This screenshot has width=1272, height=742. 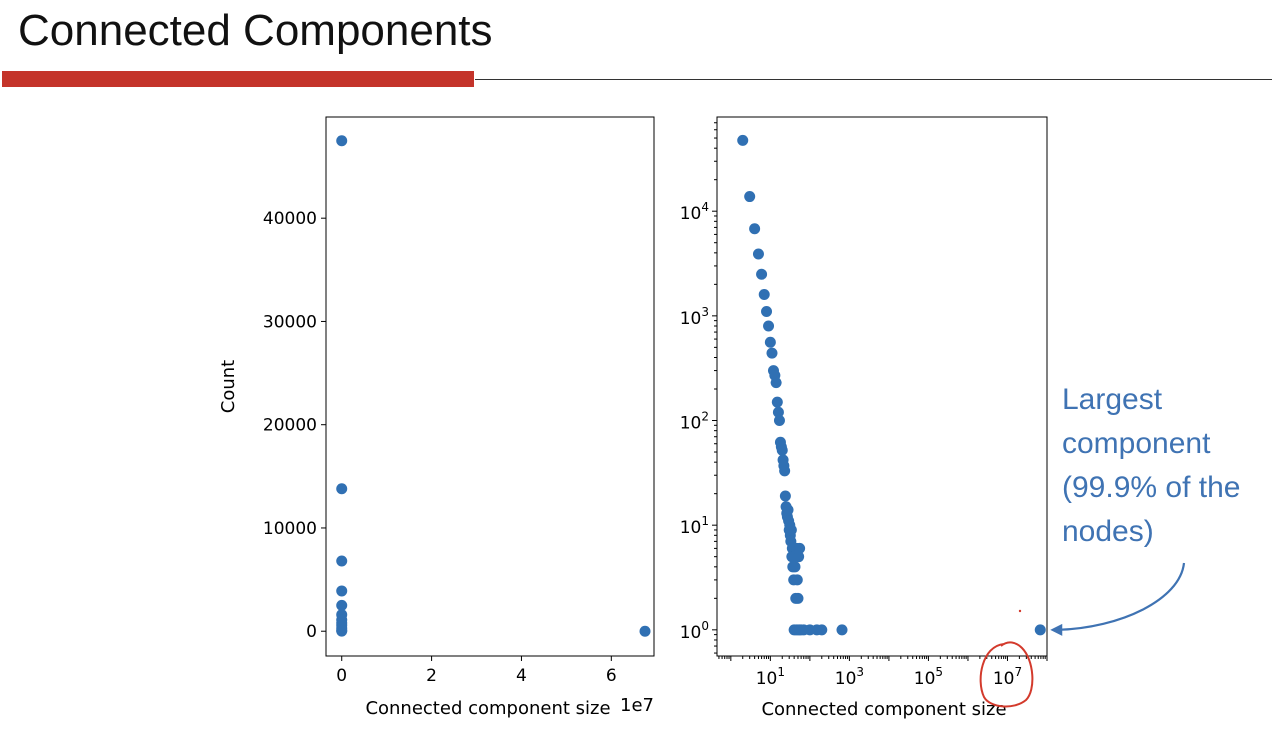 I want to click on y-tick-label: 40000, so click(x=290, y=219).